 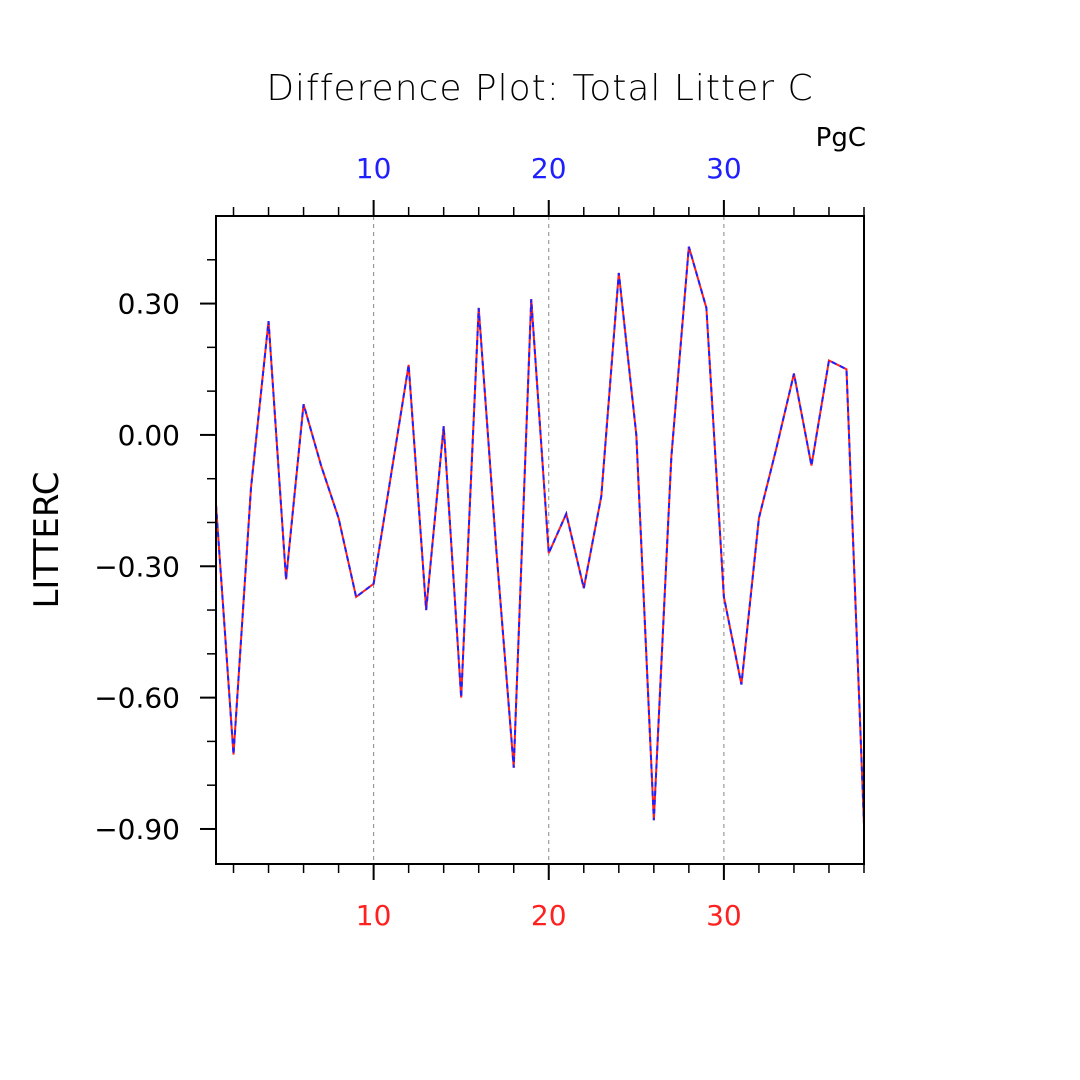 What do you see at coordinates (137, 829) in the screenshot?
I see `y-tick-label: −0.90` at bounding box center [137, 829].